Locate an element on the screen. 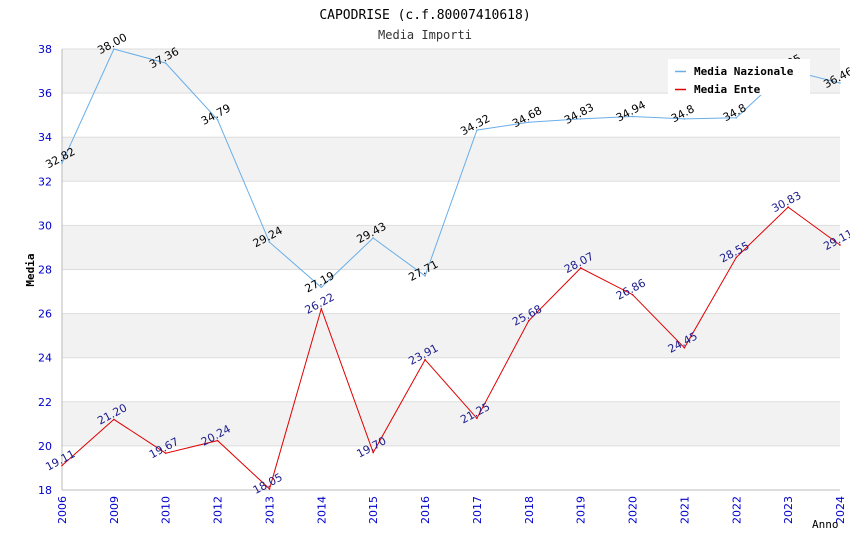  data-label: 26.86 is located at coordinates (631, 289).